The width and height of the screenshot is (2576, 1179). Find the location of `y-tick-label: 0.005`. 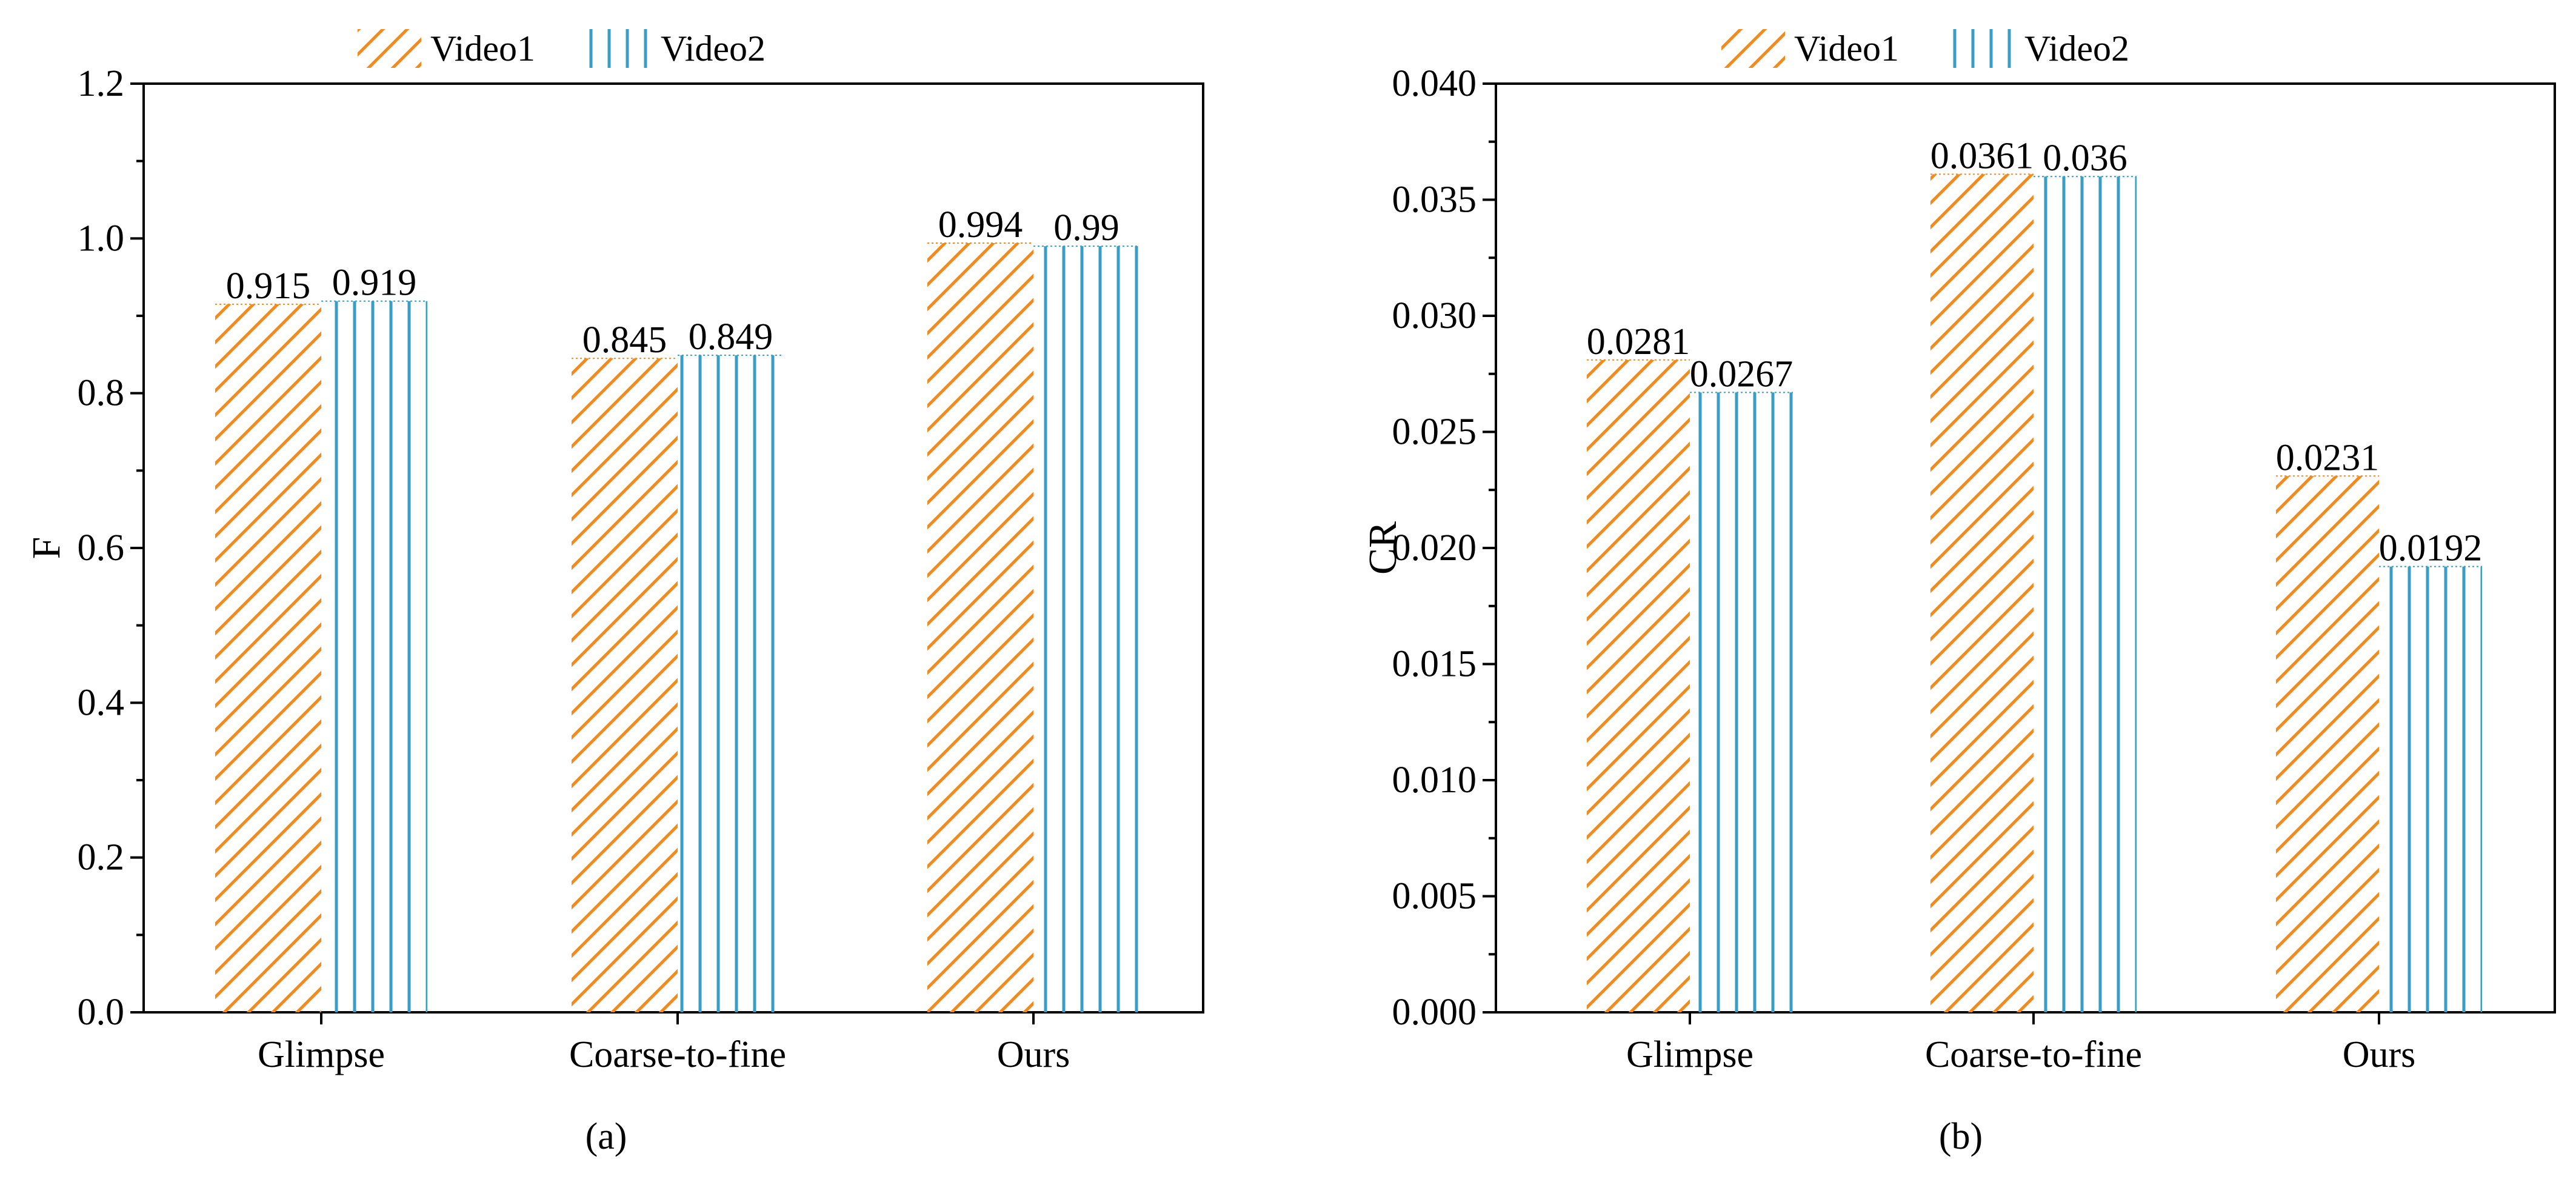

y-tick-label: 0.005 is located at coordinates (1434, 896).